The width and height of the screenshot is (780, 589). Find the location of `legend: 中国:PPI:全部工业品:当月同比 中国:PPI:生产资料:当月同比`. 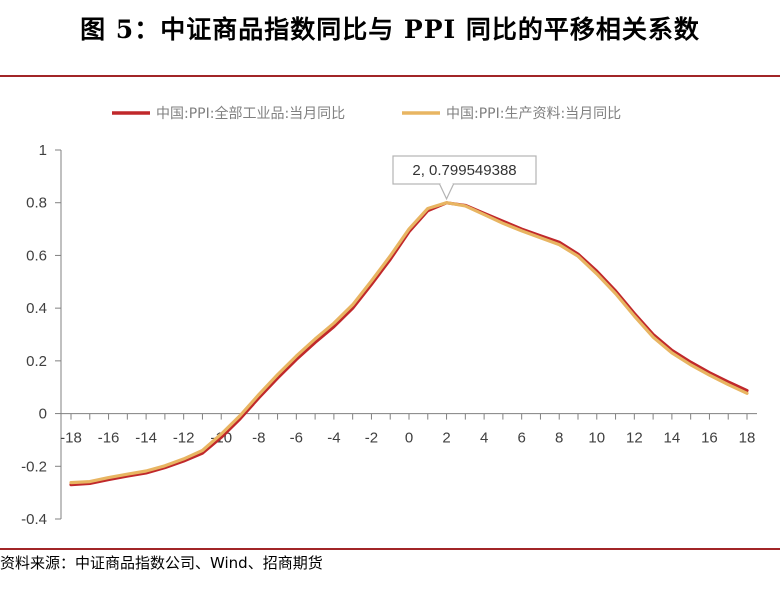

legend: 中国:PPI:全部工业品:当月同比 中国:PPI:生产资料:当月同比 is located at coordinates (366, 113).